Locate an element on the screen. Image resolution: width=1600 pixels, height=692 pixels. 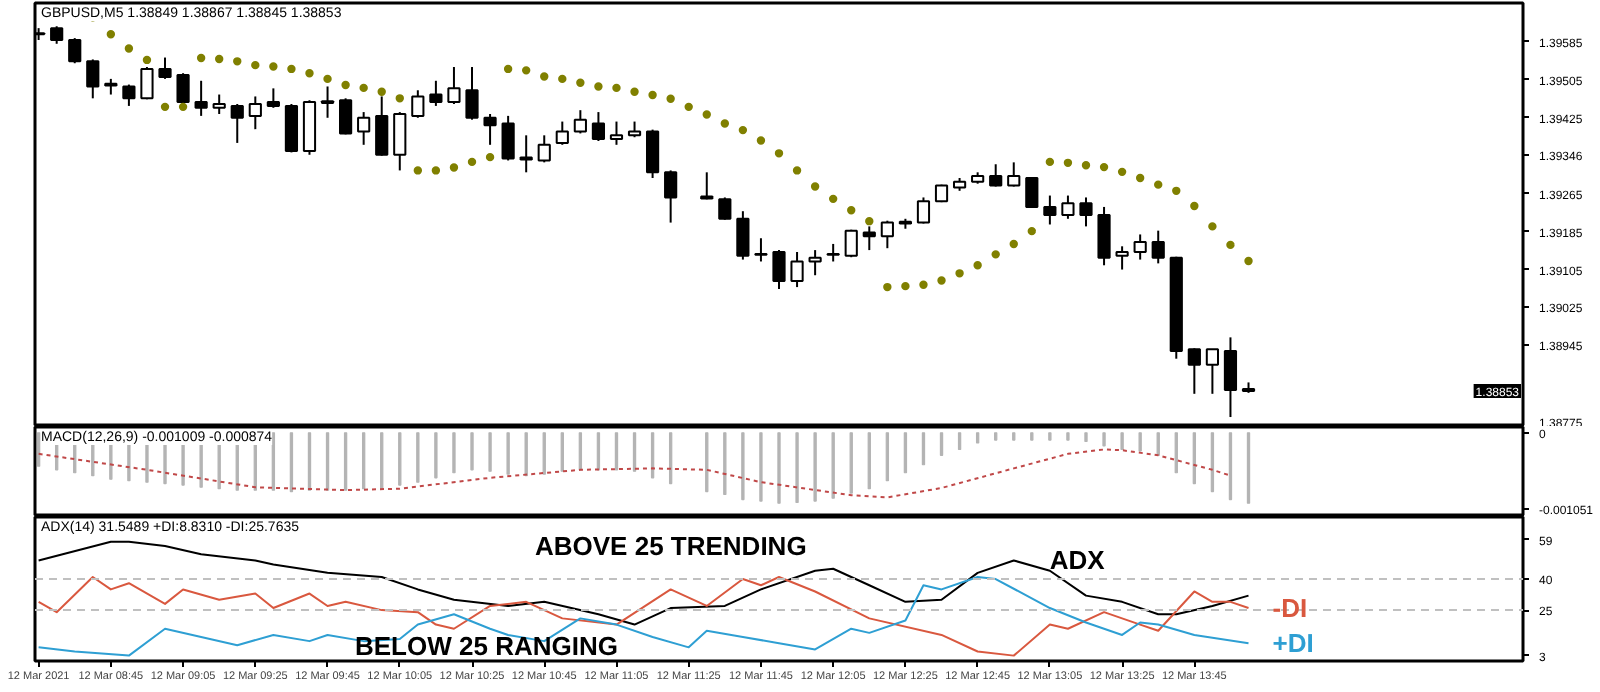
annotation: BELOW 25 RANGING is located at coordinates (486, 646).